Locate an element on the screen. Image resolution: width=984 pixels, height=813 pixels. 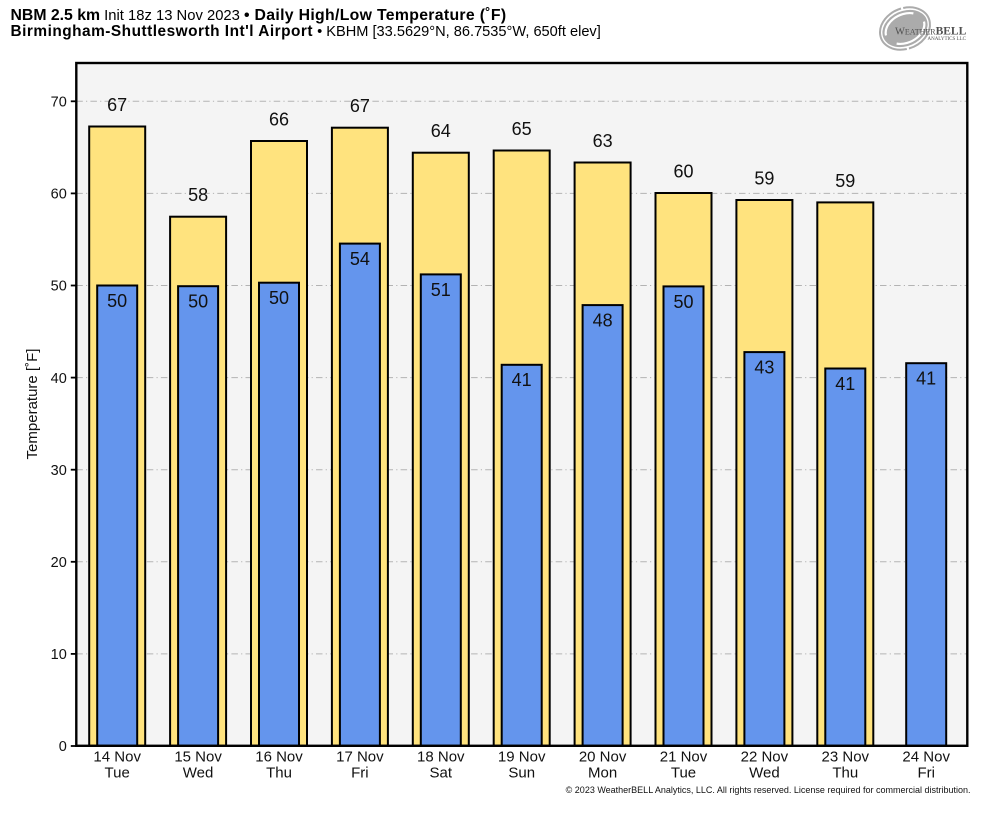
svg-text: 19 Nov is located at coordinates (522, 757).